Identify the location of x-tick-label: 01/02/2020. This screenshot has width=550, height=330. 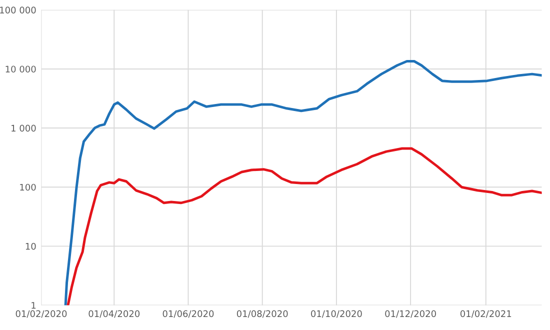
(41, 314).